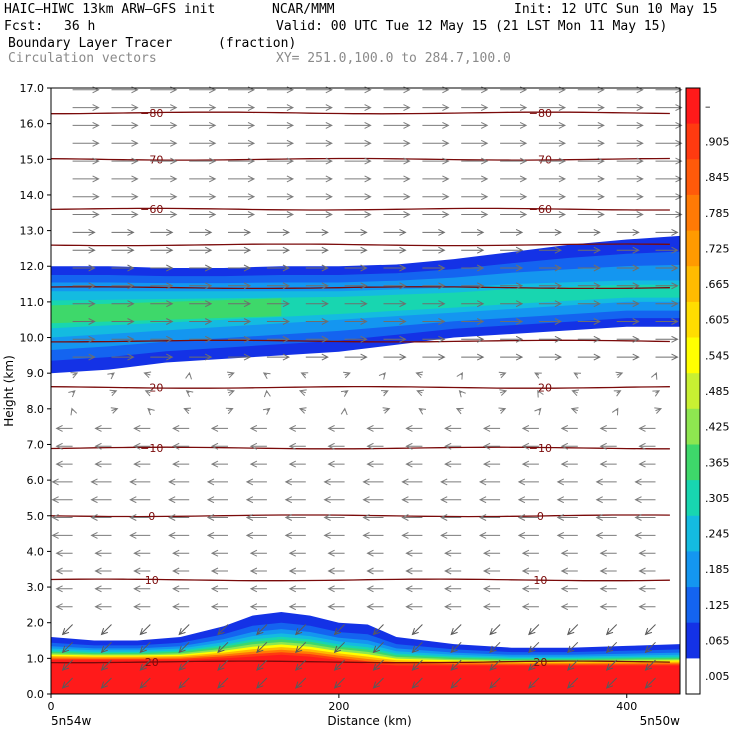 The width and height of the screenshot is (740, 740). What do you see at coordinates (540, 209) in the screenshot?
I see `contour-label: −60` at bounding box center [540, 209].